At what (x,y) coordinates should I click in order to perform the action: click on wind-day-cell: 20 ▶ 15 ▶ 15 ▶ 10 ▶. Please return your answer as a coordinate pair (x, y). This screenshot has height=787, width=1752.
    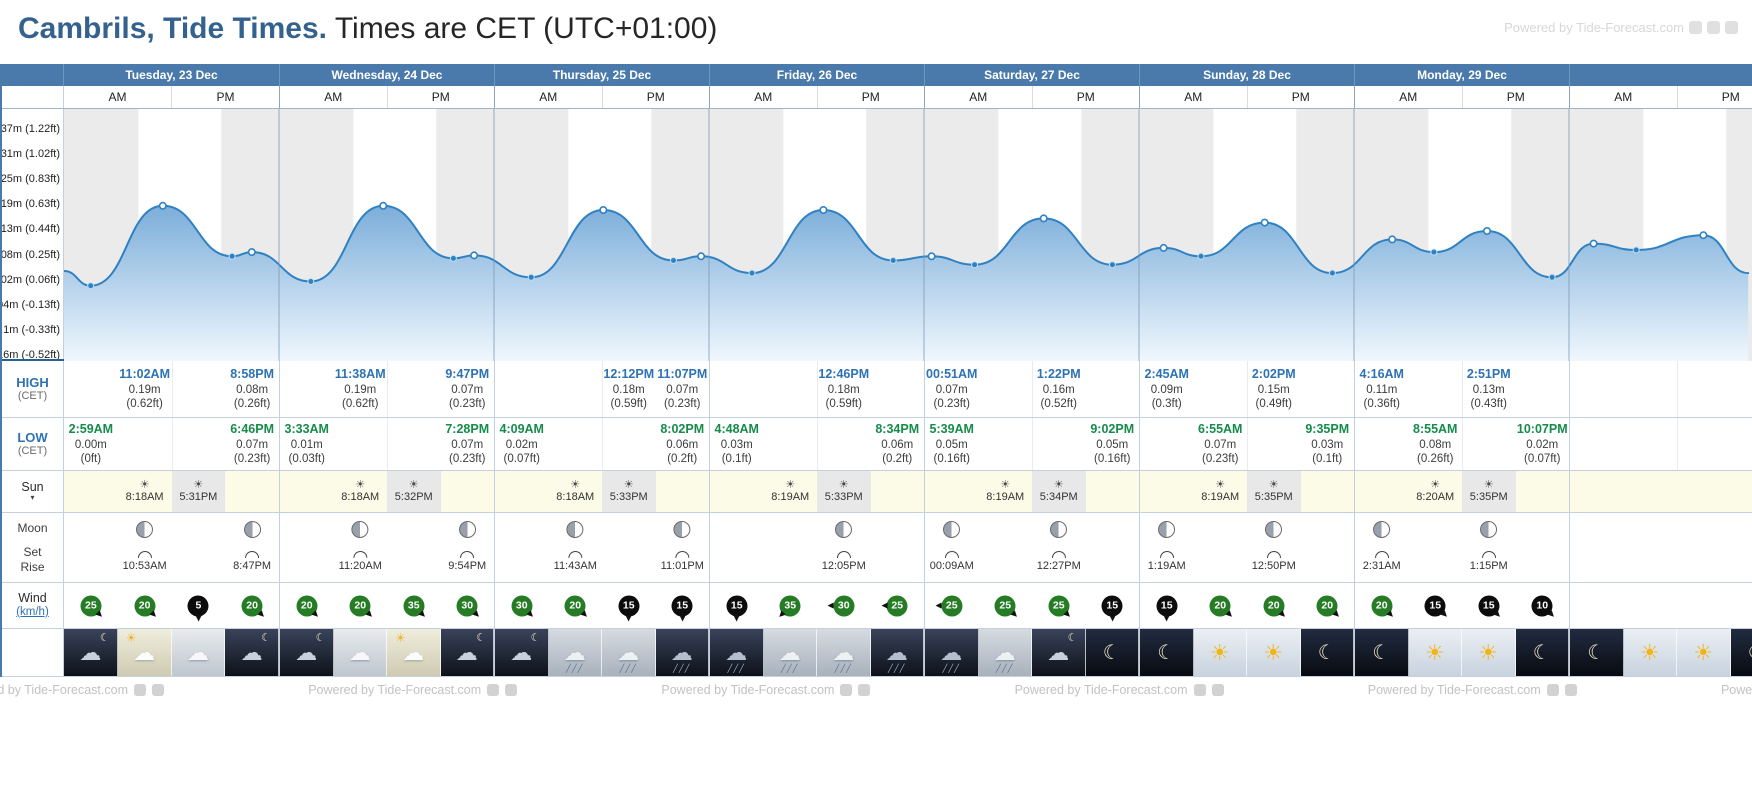
    Looking at the image, I should click on (1461, 605).